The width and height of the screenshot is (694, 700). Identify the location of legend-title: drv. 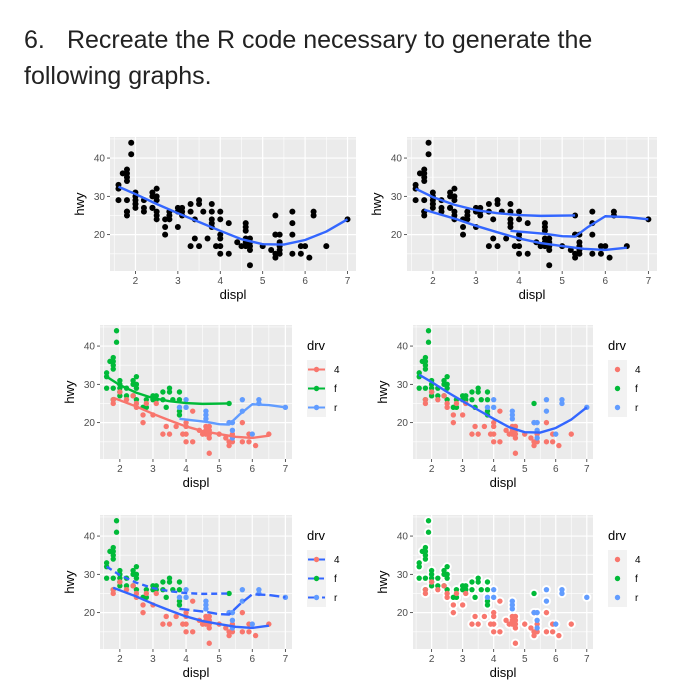
(316, 345).